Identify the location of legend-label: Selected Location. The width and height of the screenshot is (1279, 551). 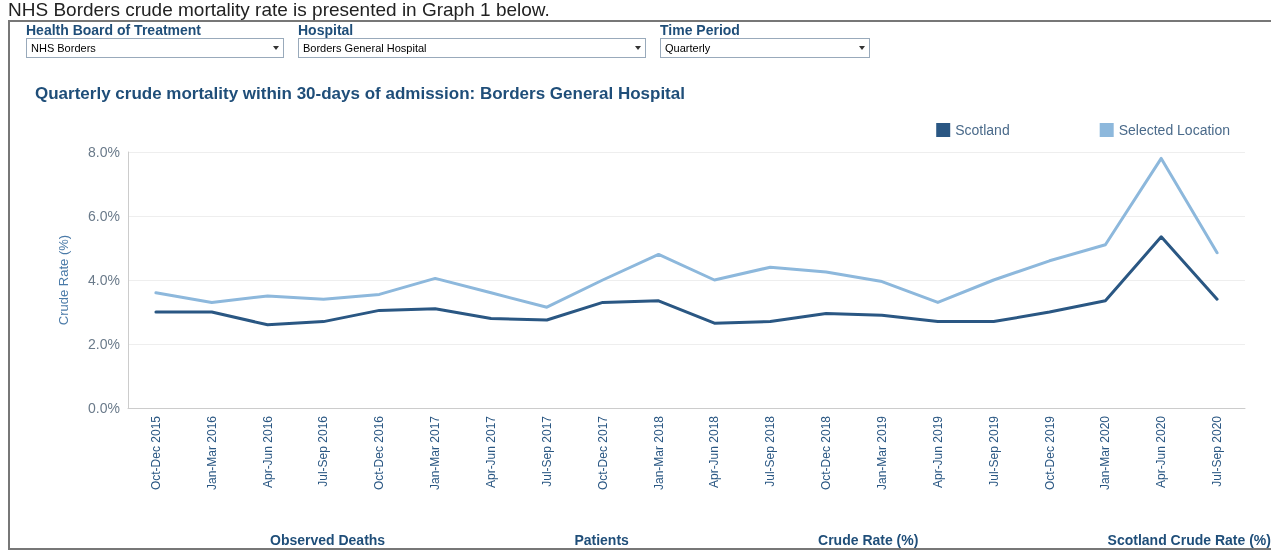
(1174, 130).